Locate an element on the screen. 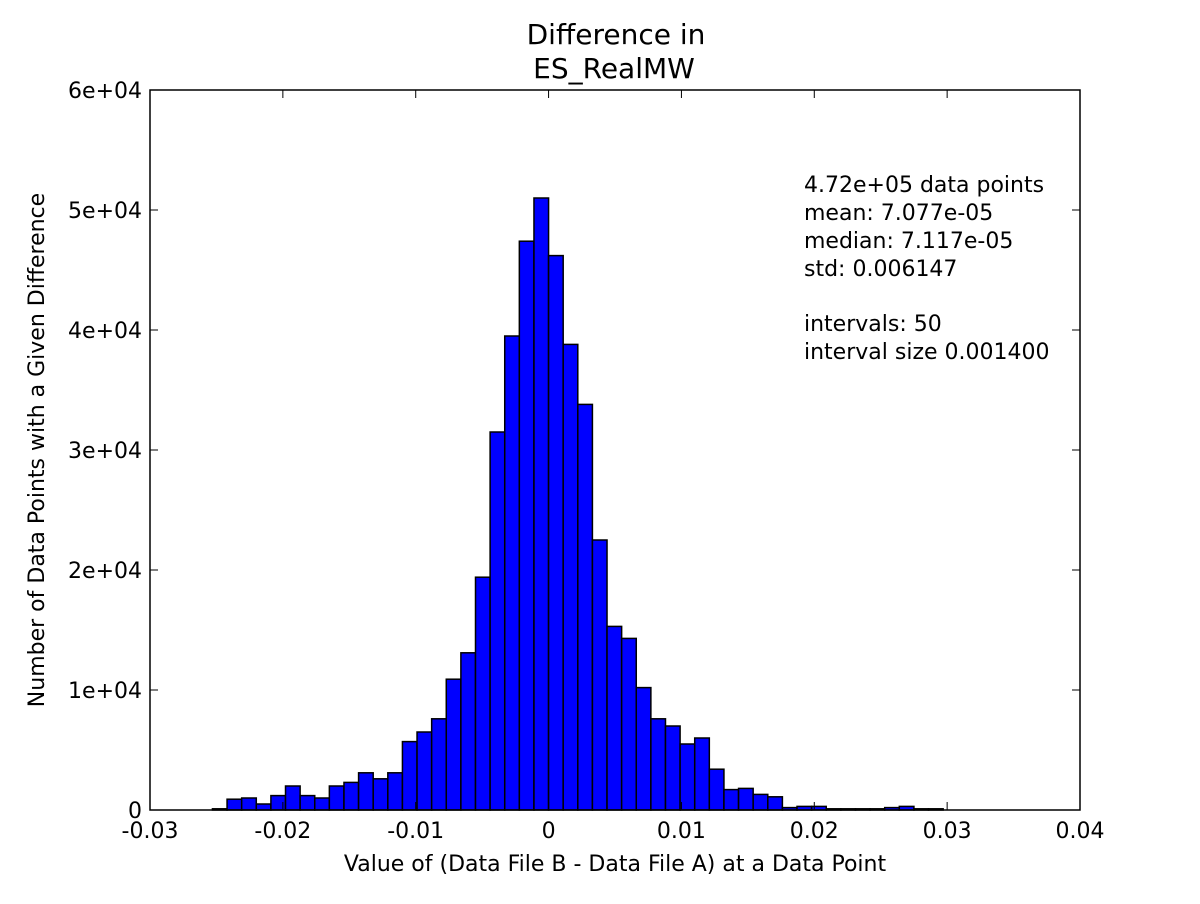  y-tick-label: 6e+04 is located at coordinates (105, 91).